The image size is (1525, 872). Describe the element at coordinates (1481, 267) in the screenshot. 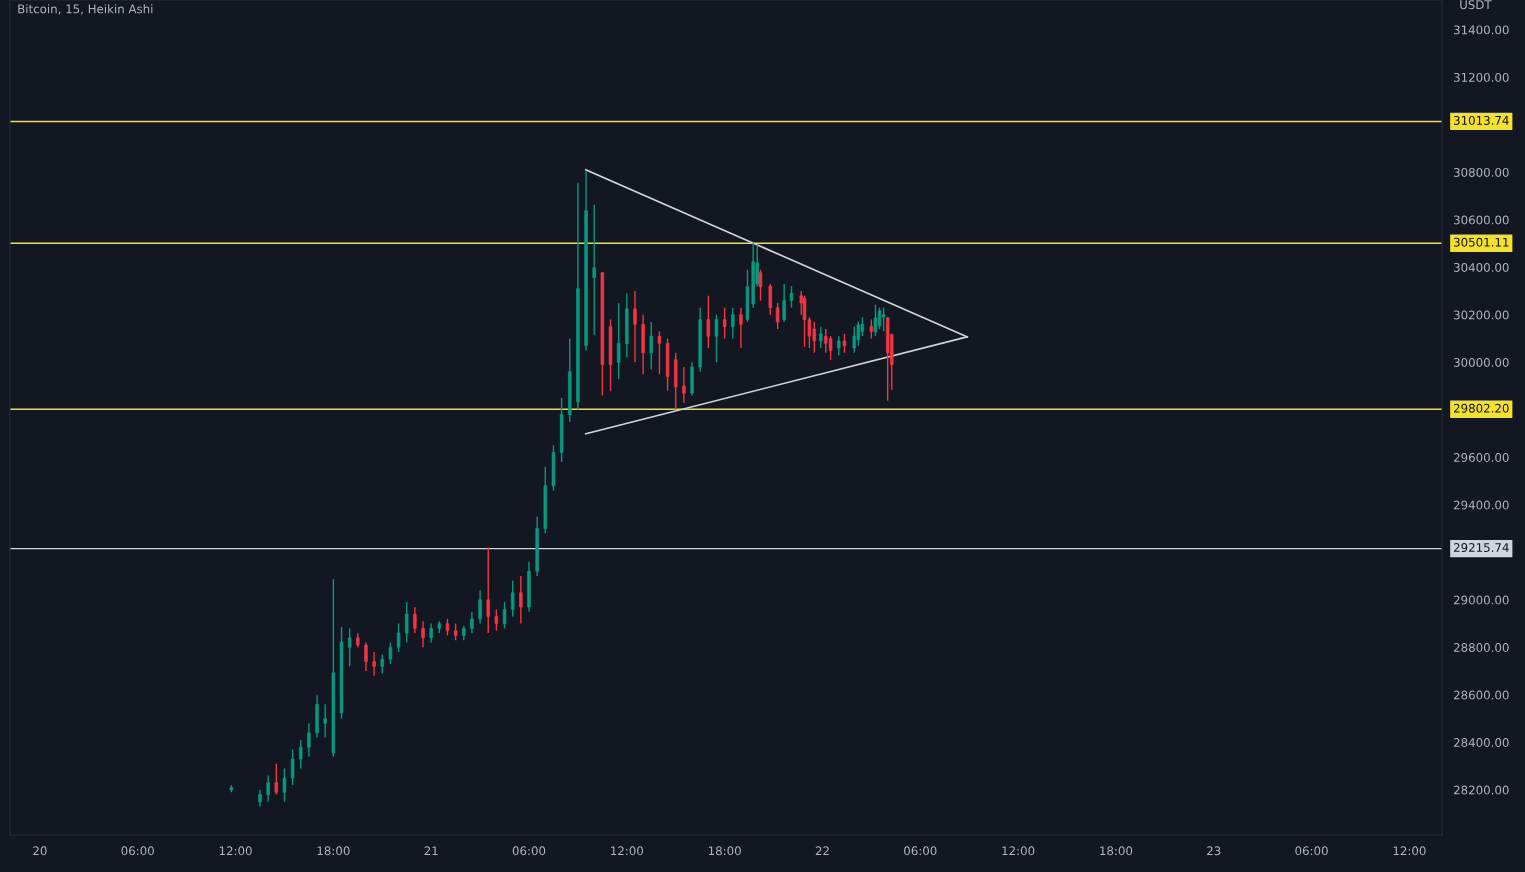

I see `y-tick-label: 30400.00` at that location.